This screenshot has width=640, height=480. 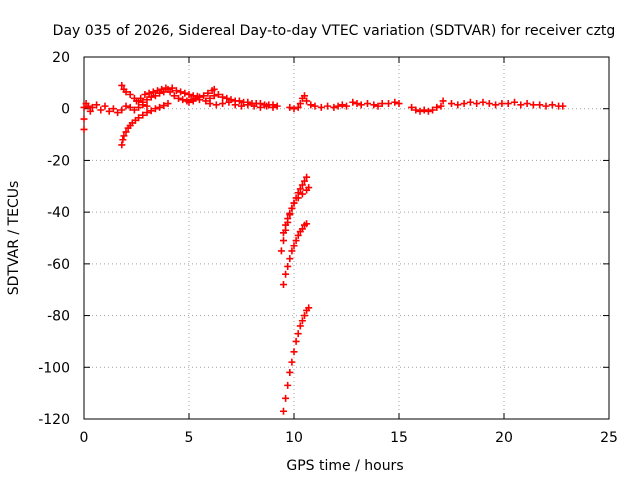 I want to click on x-tick-label: 15, so click(x=399, y=438).